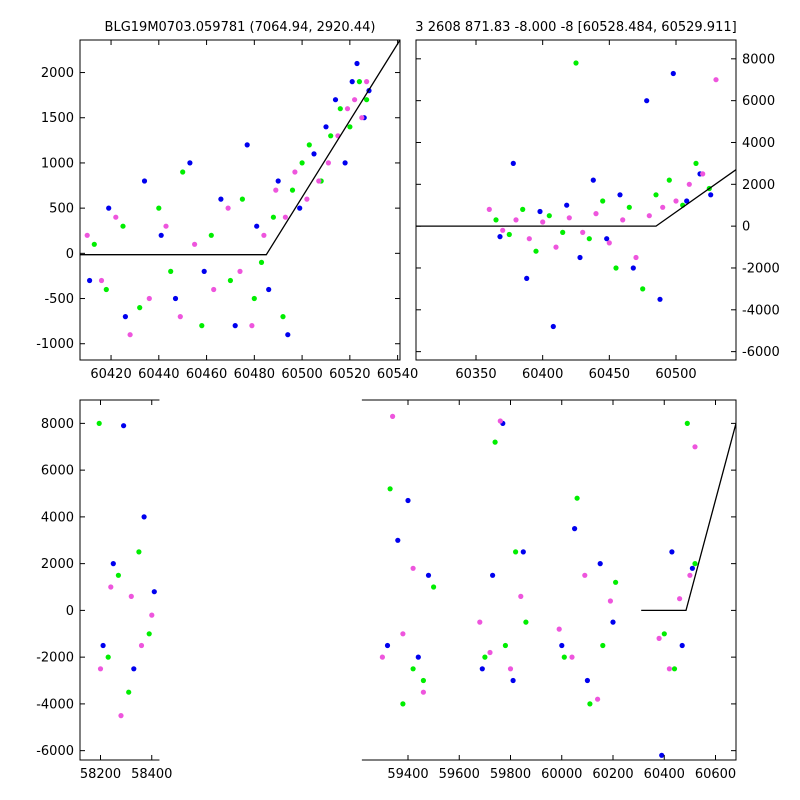  I want to click on x-tick-label: 58200, so click(100, 774).